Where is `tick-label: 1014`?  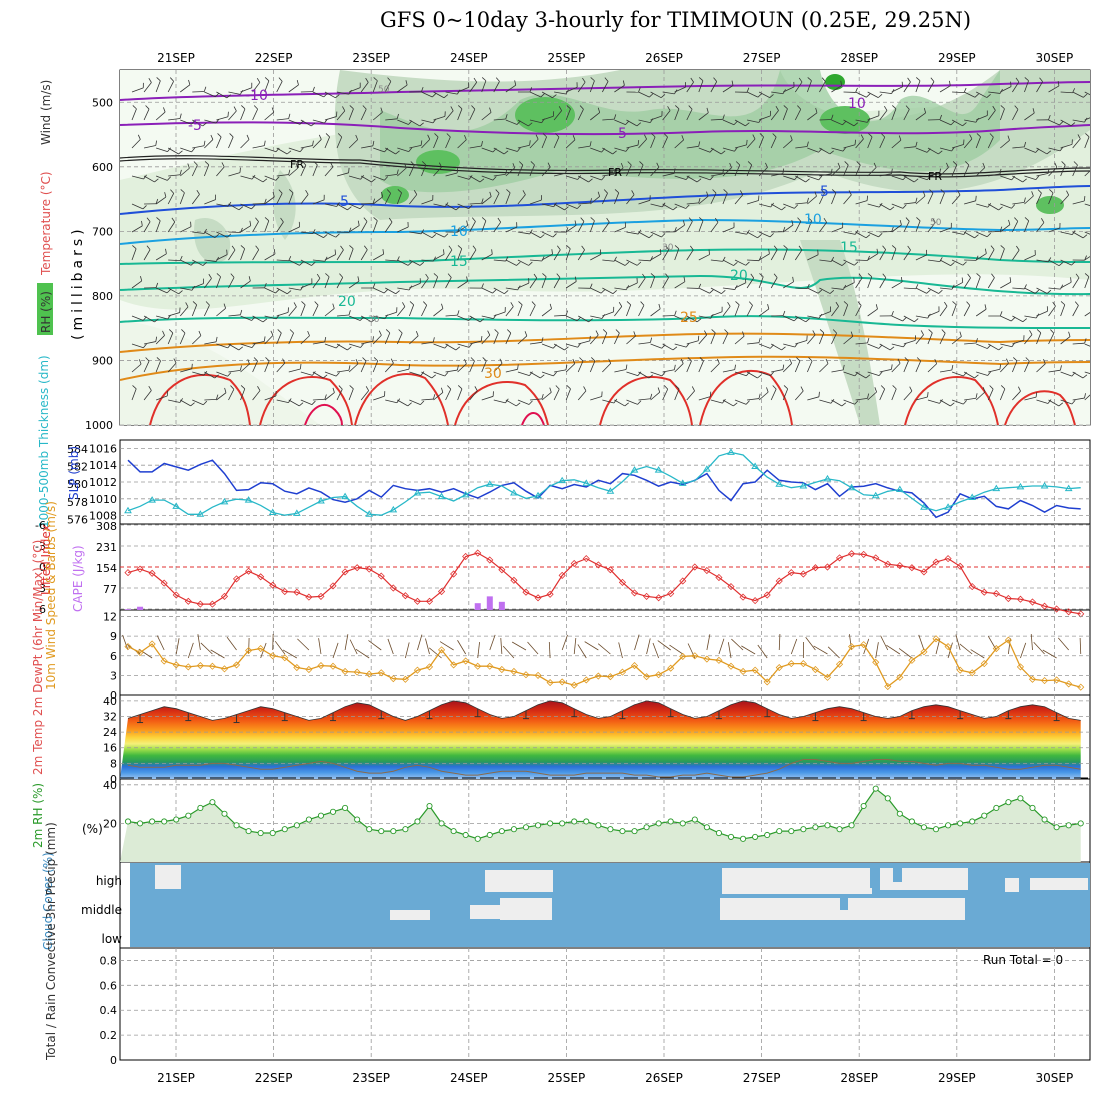
tick-label: 1014 is located at coordinates (103, 465).